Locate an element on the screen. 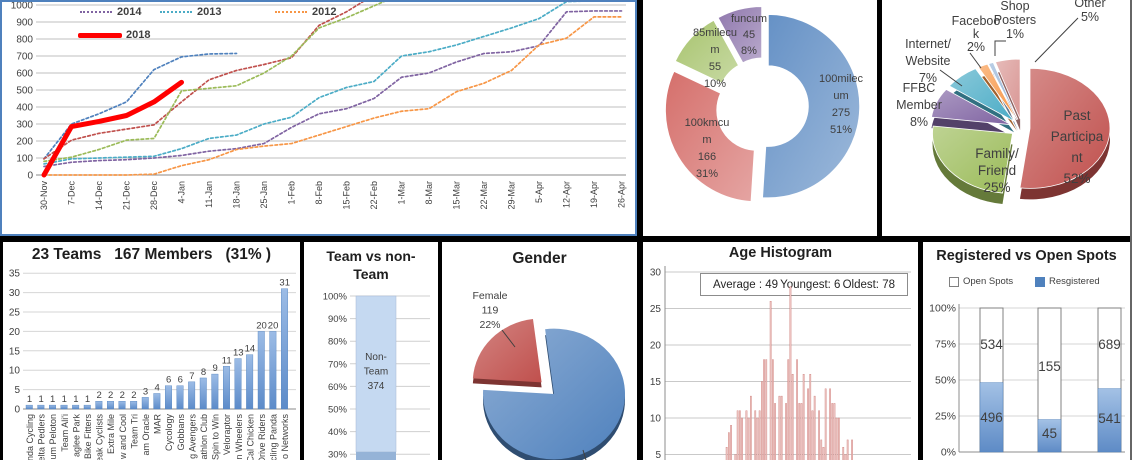  x-axis-label: 14-Dec is located at coordinates (99, 196).